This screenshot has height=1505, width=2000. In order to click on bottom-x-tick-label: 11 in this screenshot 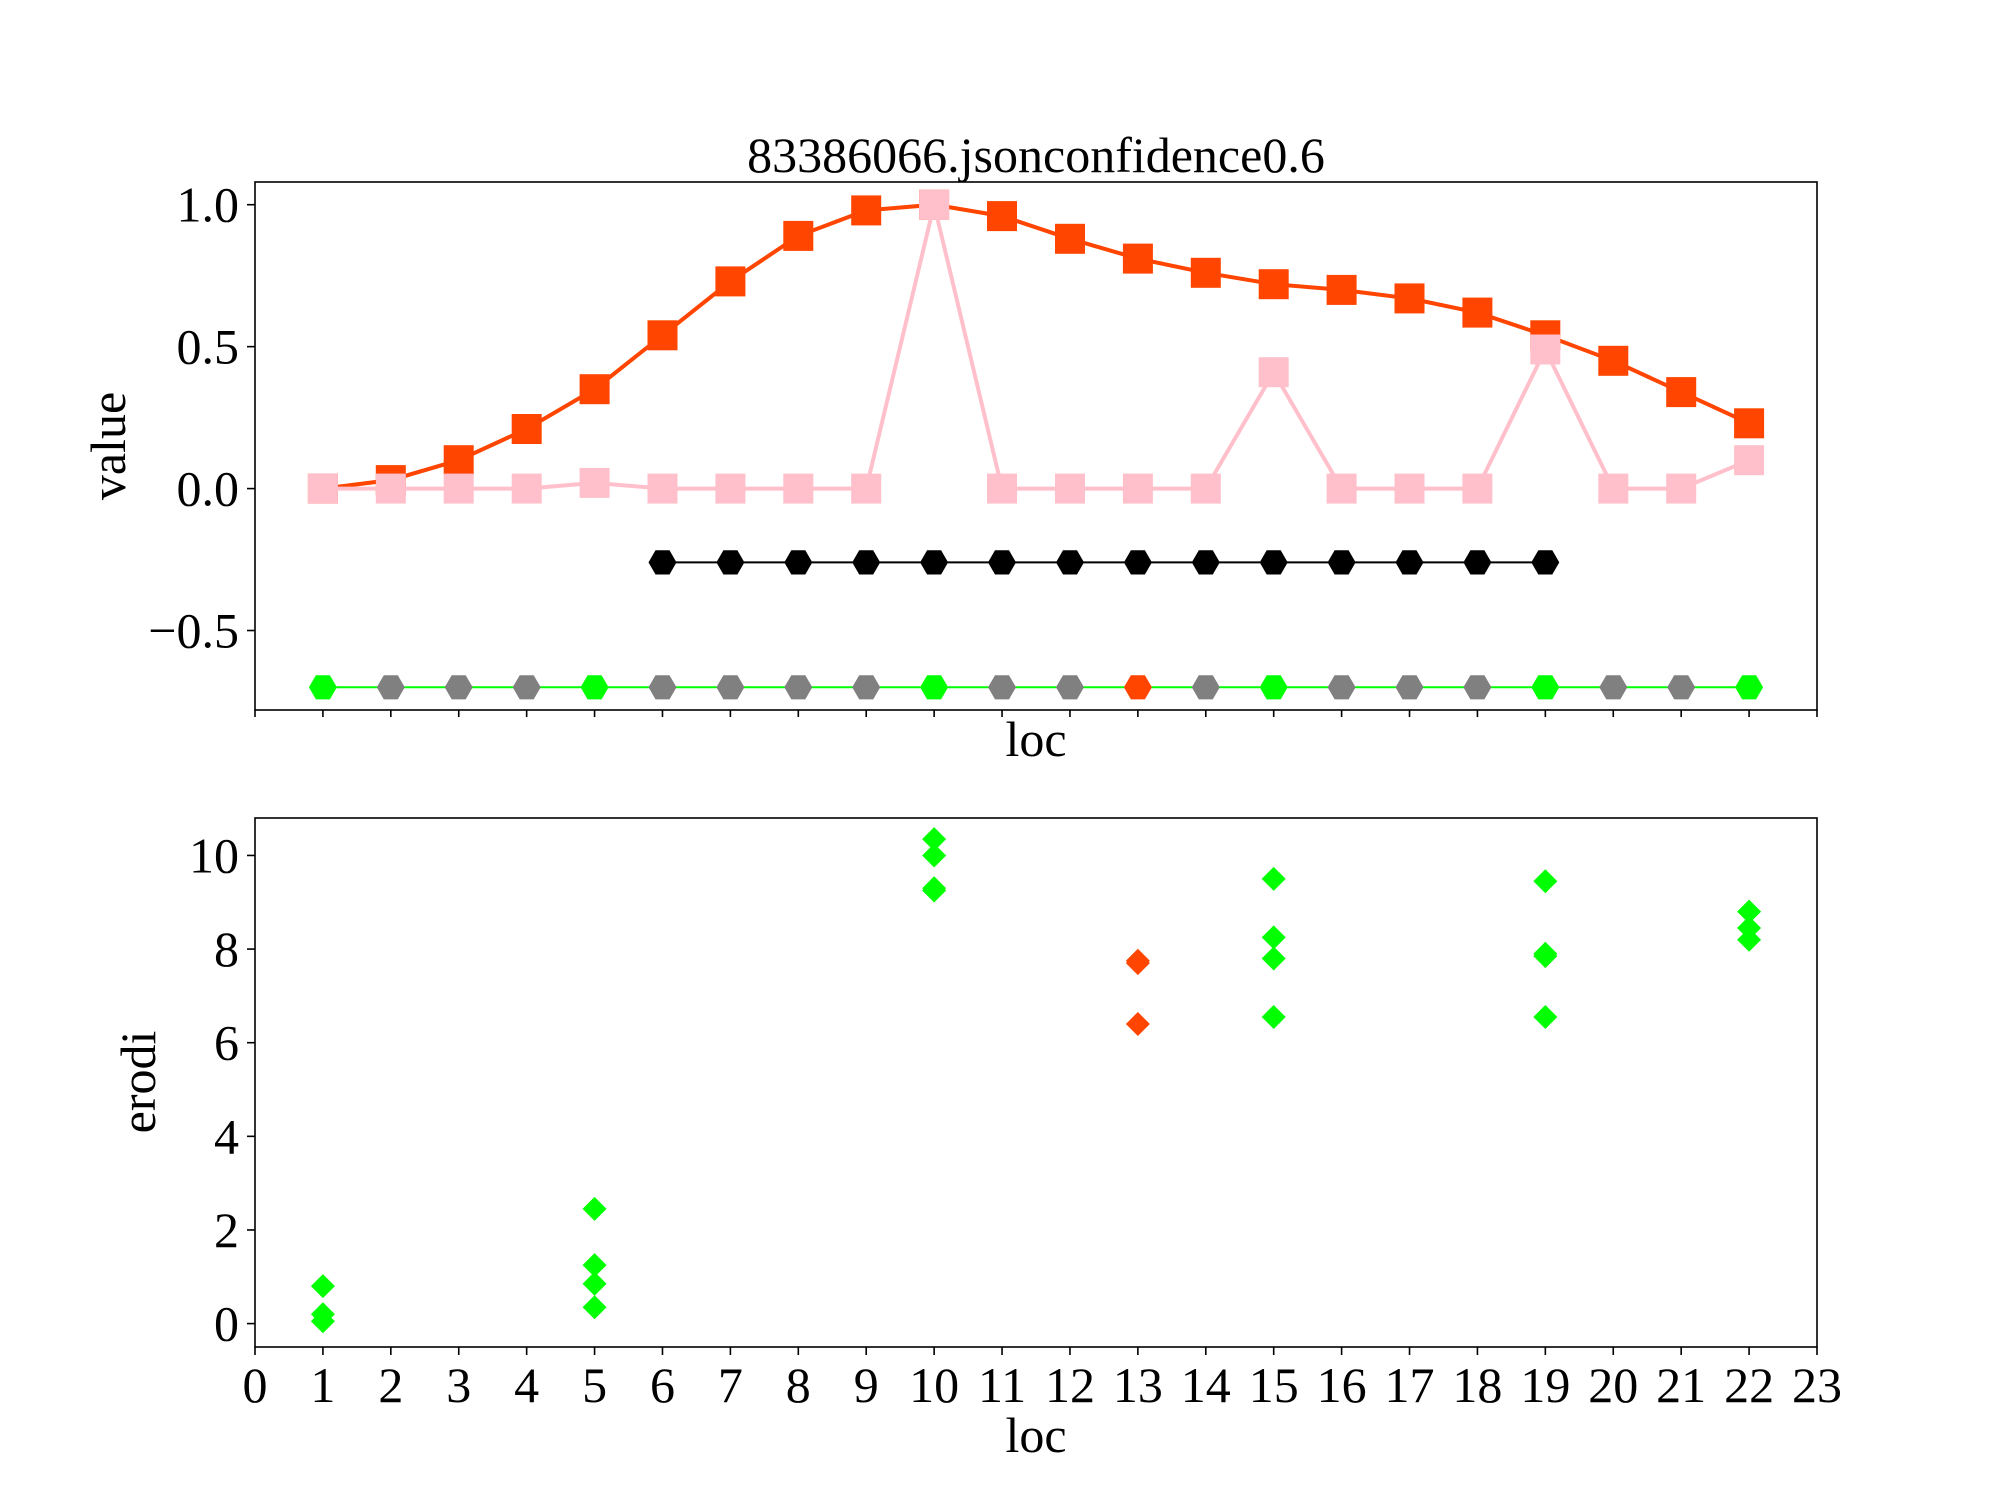, I will do `click(1002, 1385)`.